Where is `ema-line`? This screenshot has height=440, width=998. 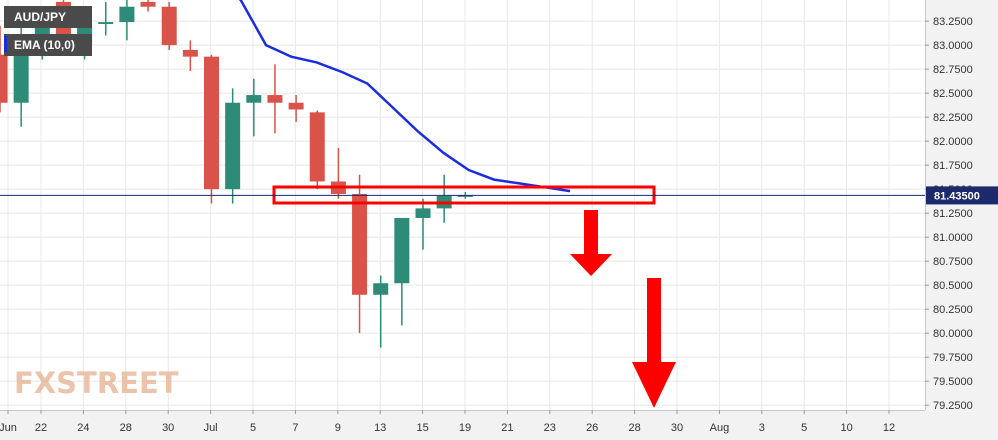 ema-line is located at coordinates (404, 96).